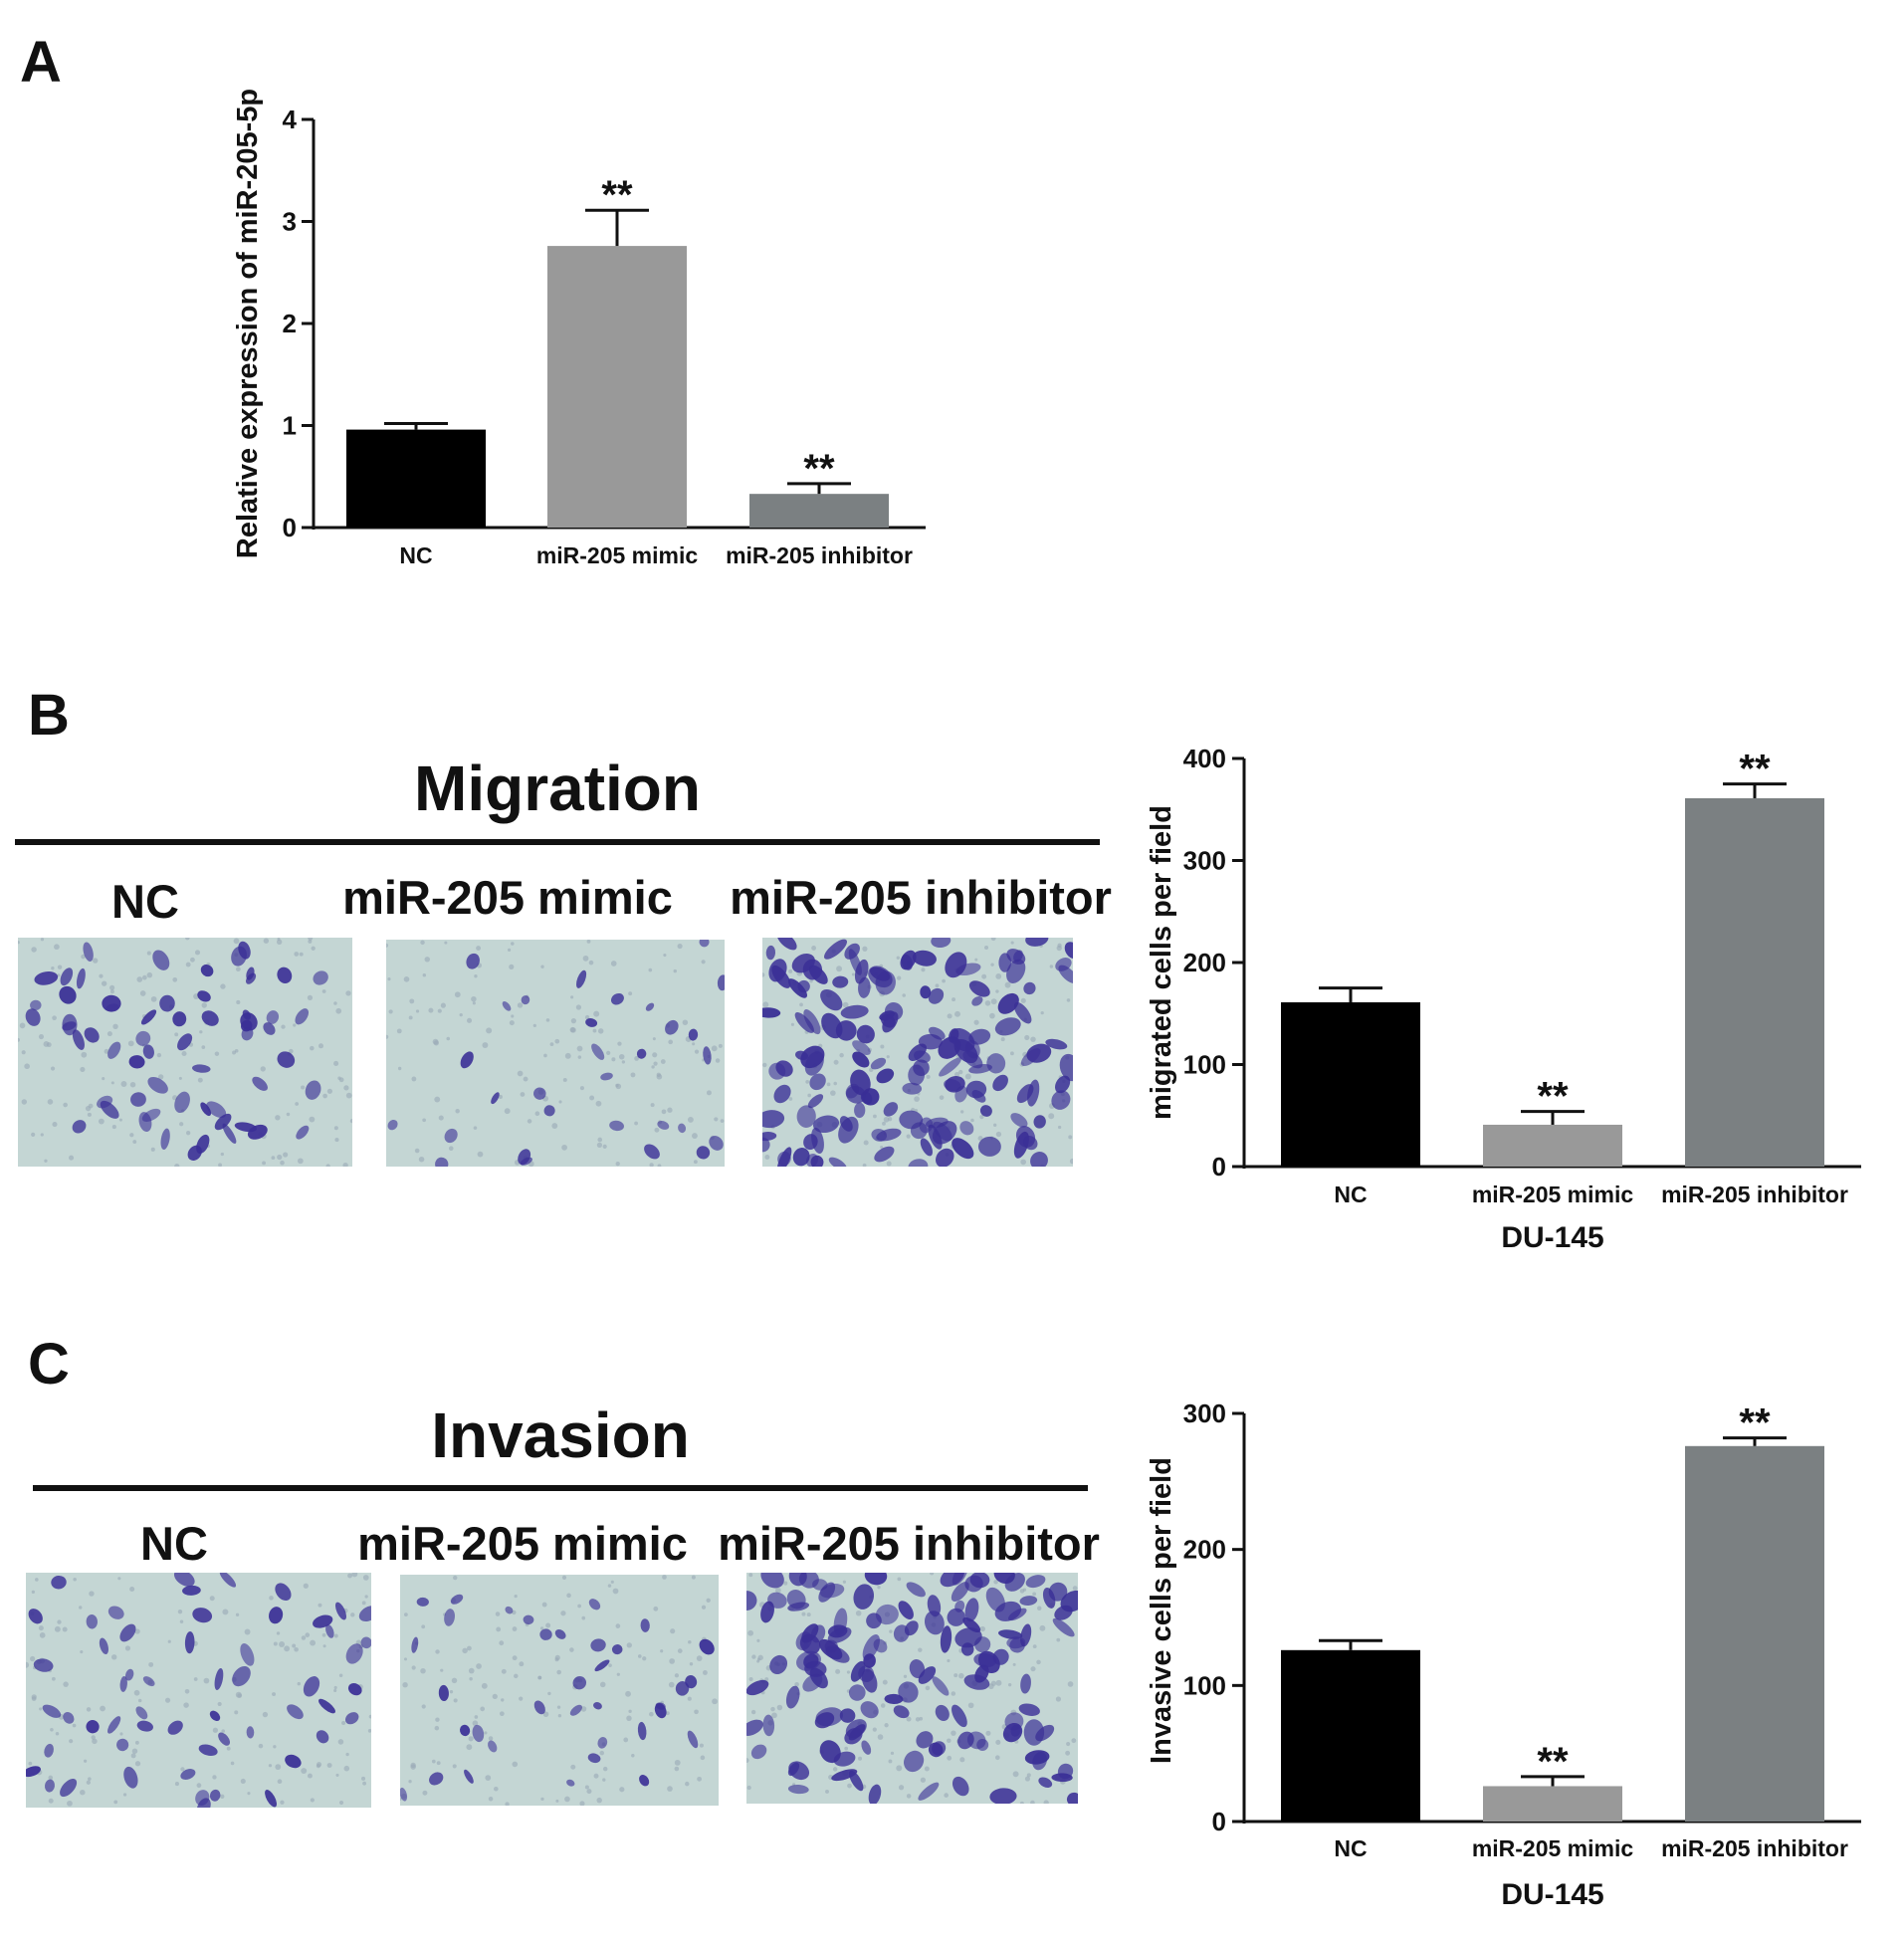  I want to click on y-tick-label: 400, so click(1204, 759).